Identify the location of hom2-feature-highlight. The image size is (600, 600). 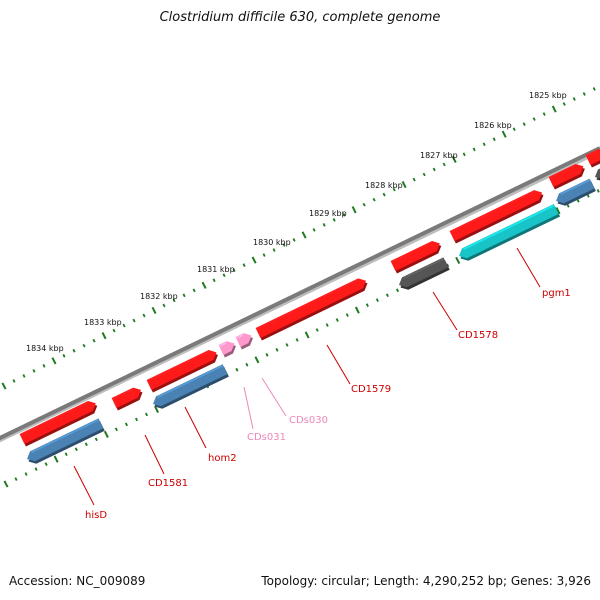
(178, 366).